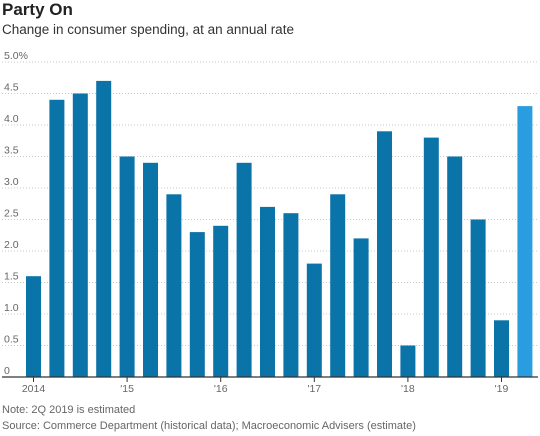 The image size is (540, 436). I want to click on y-tick-label: 0, so click(7, 371).